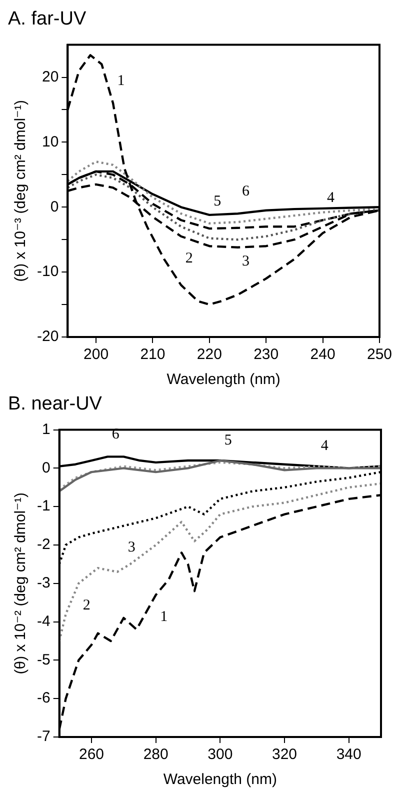 This screenshot has width=403, height=804. Describe the element at coordinates (349, 755) in the screenshot. I see `x-tick-label: 340` at that location.